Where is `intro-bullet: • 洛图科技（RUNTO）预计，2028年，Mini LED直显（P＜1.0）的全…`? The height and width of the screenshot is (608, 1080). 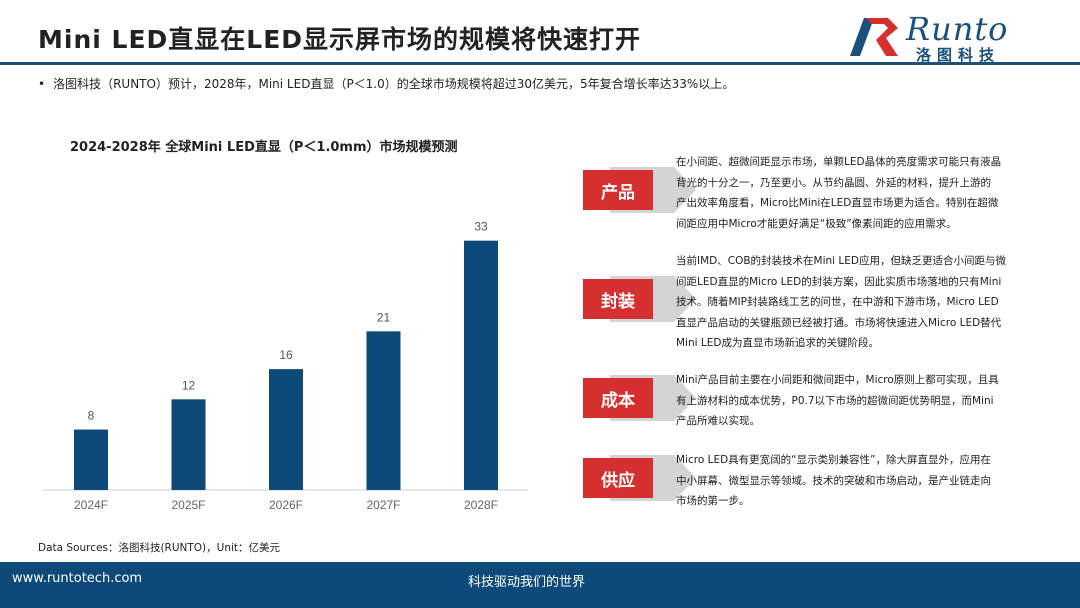 intro-bullet: • 洛图科技（RUNTO）预计，2028年，Mini LED直显（P＜1.0）的全… is located at coordinates (386, 83).